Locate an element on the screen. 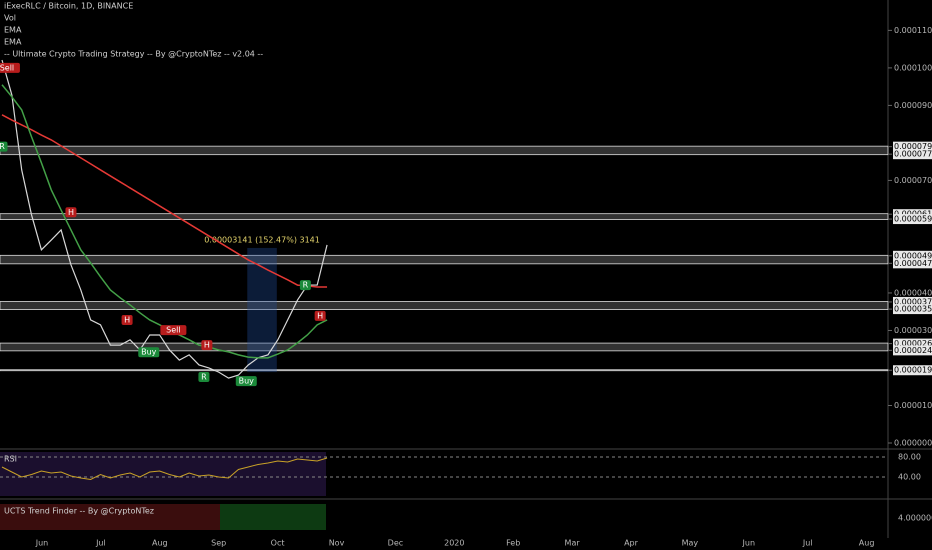 This screenshot has width=932, height=550. y-tick-label: 0.00001940 is located at coordinates (913, 370).